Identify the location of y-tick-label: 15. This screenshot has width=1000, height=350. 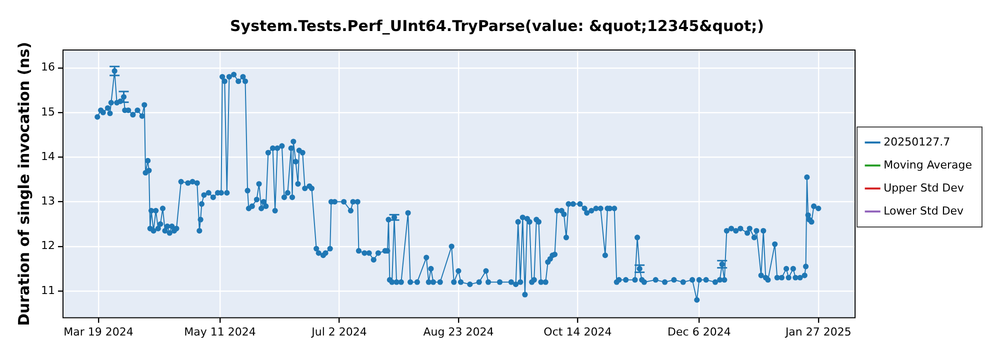
(47, 111).